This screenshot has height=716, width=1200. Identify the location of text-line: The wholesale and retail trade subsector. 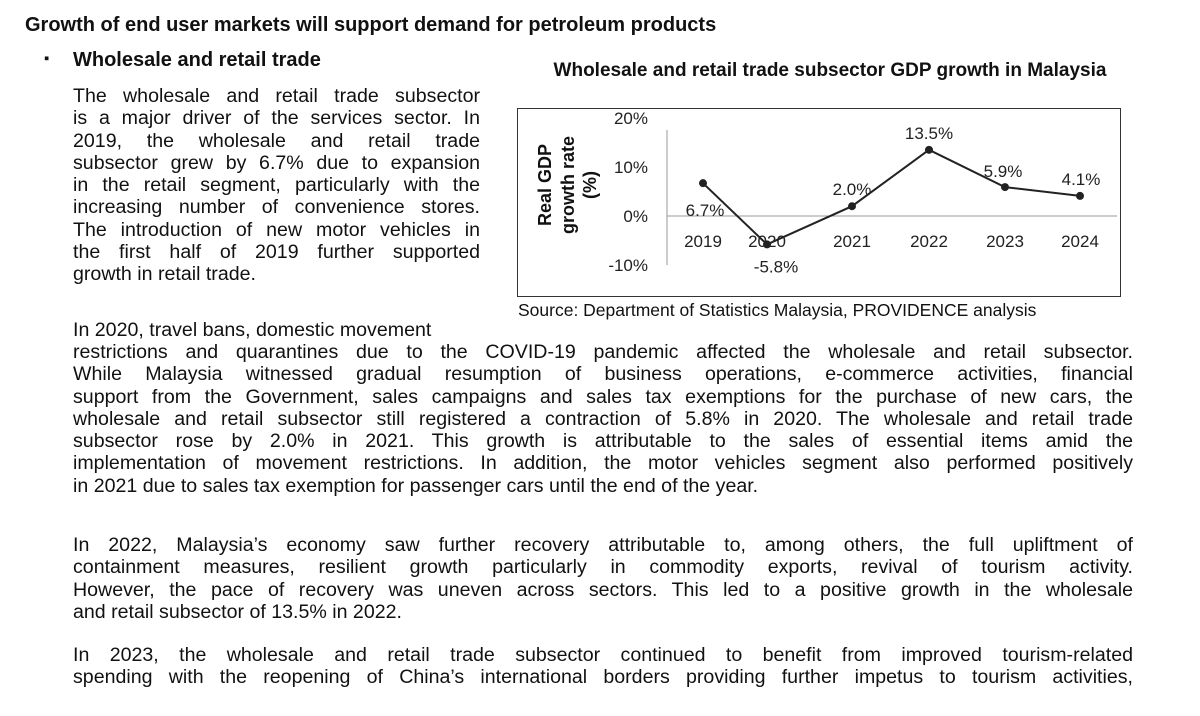
(276, 96).